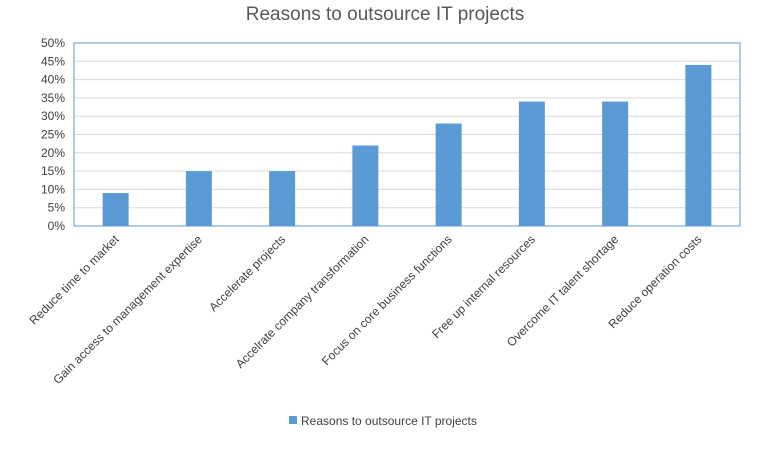 This screenshot has height=453, width=760. What do you see at coordinates (53, 116) in the screenshot?
I see `y-tick-label: 30%` at bounding box center [53, 116].